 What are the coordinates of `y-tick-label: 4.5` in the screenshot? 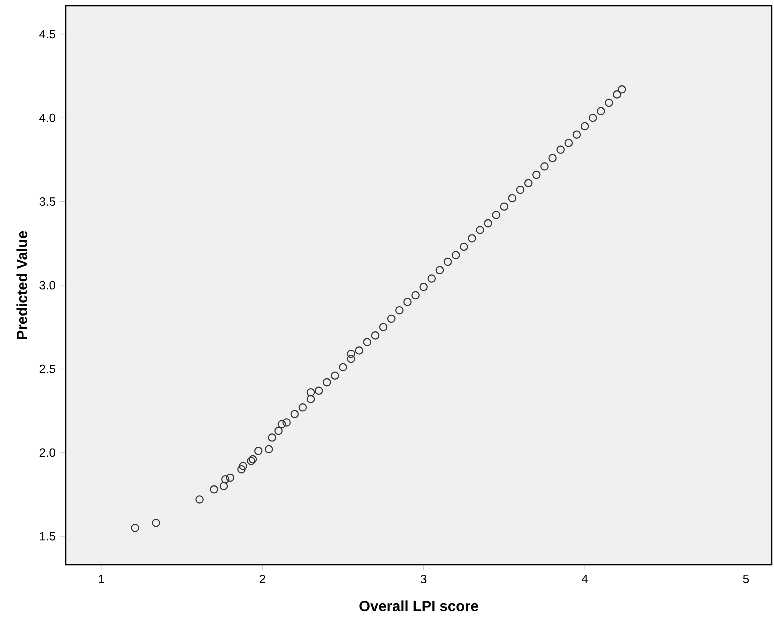 It's located at (48, 34).